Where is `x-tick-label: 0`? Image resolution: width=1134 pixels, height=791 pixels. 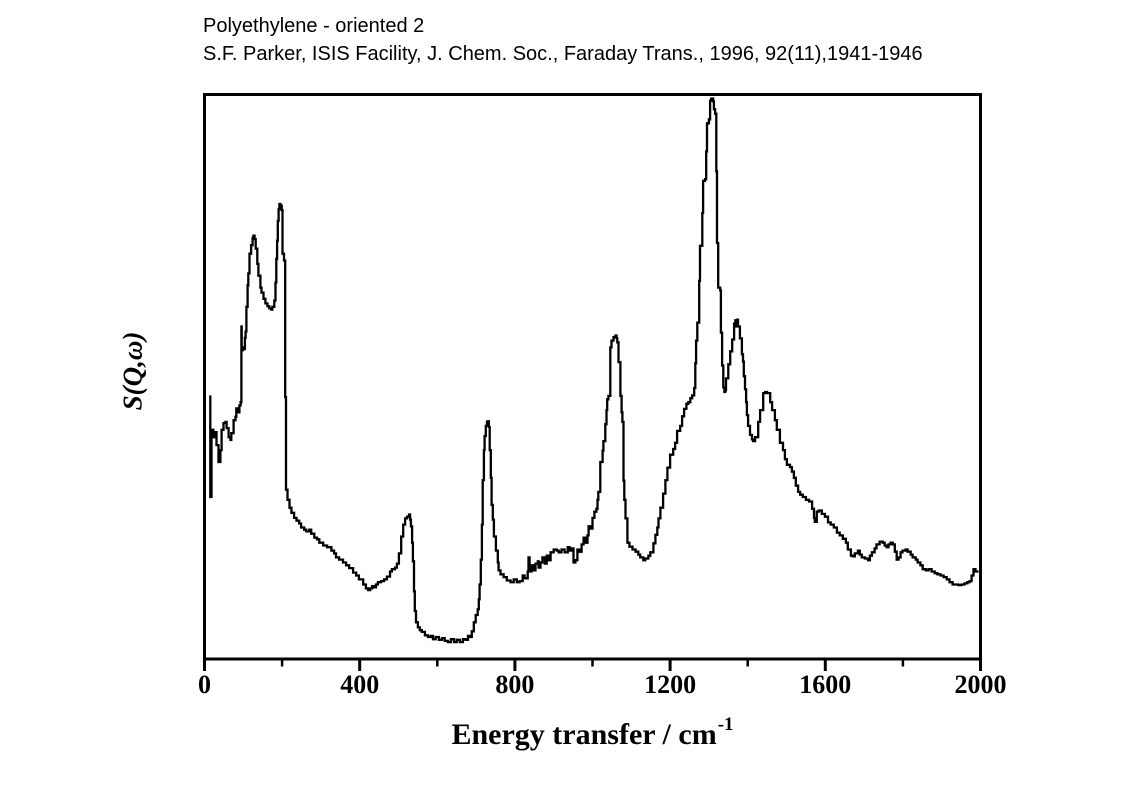 x-tick-label: 0 is located at coordinates (204, 684).